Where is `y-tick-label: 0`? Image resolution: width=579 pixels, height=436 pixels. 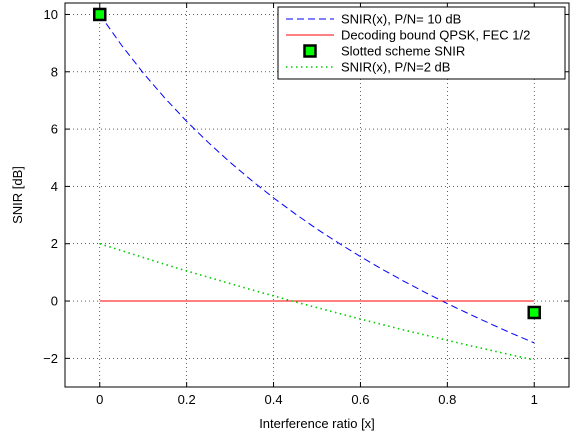 y-tick-label: 0 is located at coordinates (54, 301).